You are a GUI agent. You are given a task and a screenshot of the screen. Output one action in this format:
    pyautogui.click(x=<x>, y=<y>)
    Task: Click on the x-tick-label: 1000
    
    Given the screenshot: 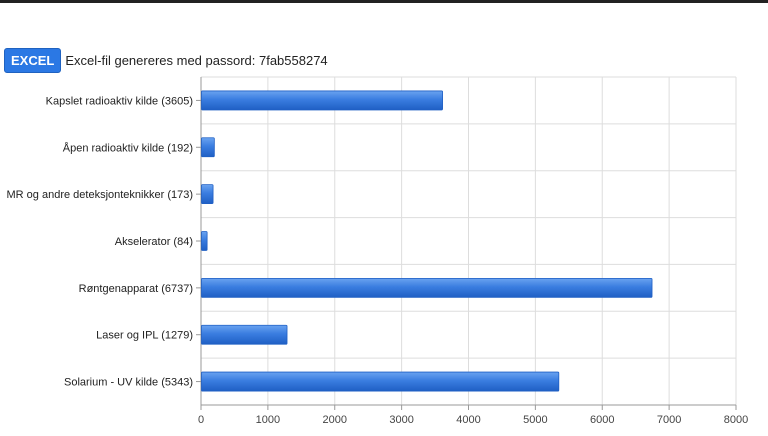 What is the action you would take?
    pyautogui.click(x=268, y=420)
    